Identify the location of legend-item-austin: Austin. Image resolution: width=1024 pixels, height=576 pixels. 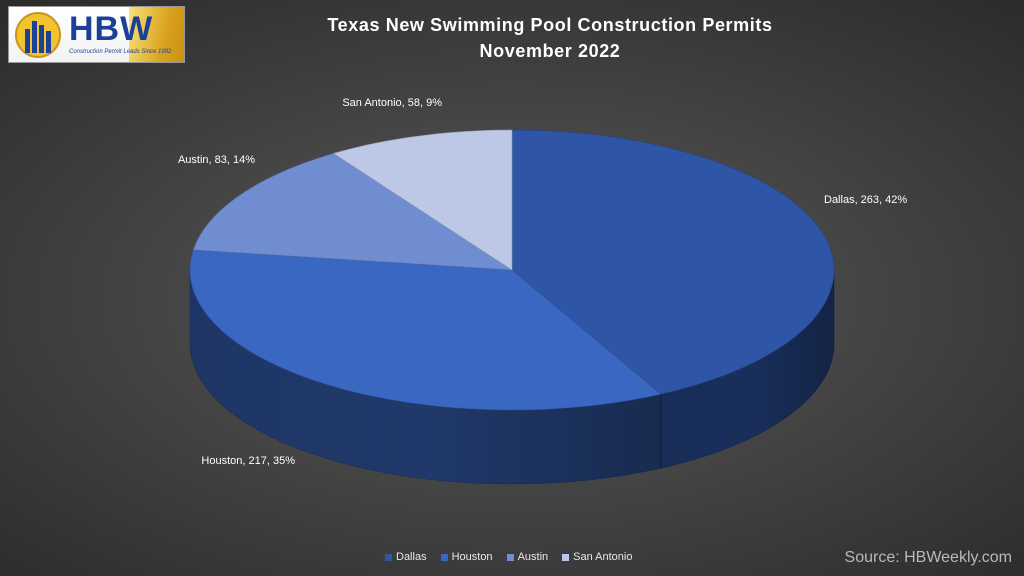
(527, 557).